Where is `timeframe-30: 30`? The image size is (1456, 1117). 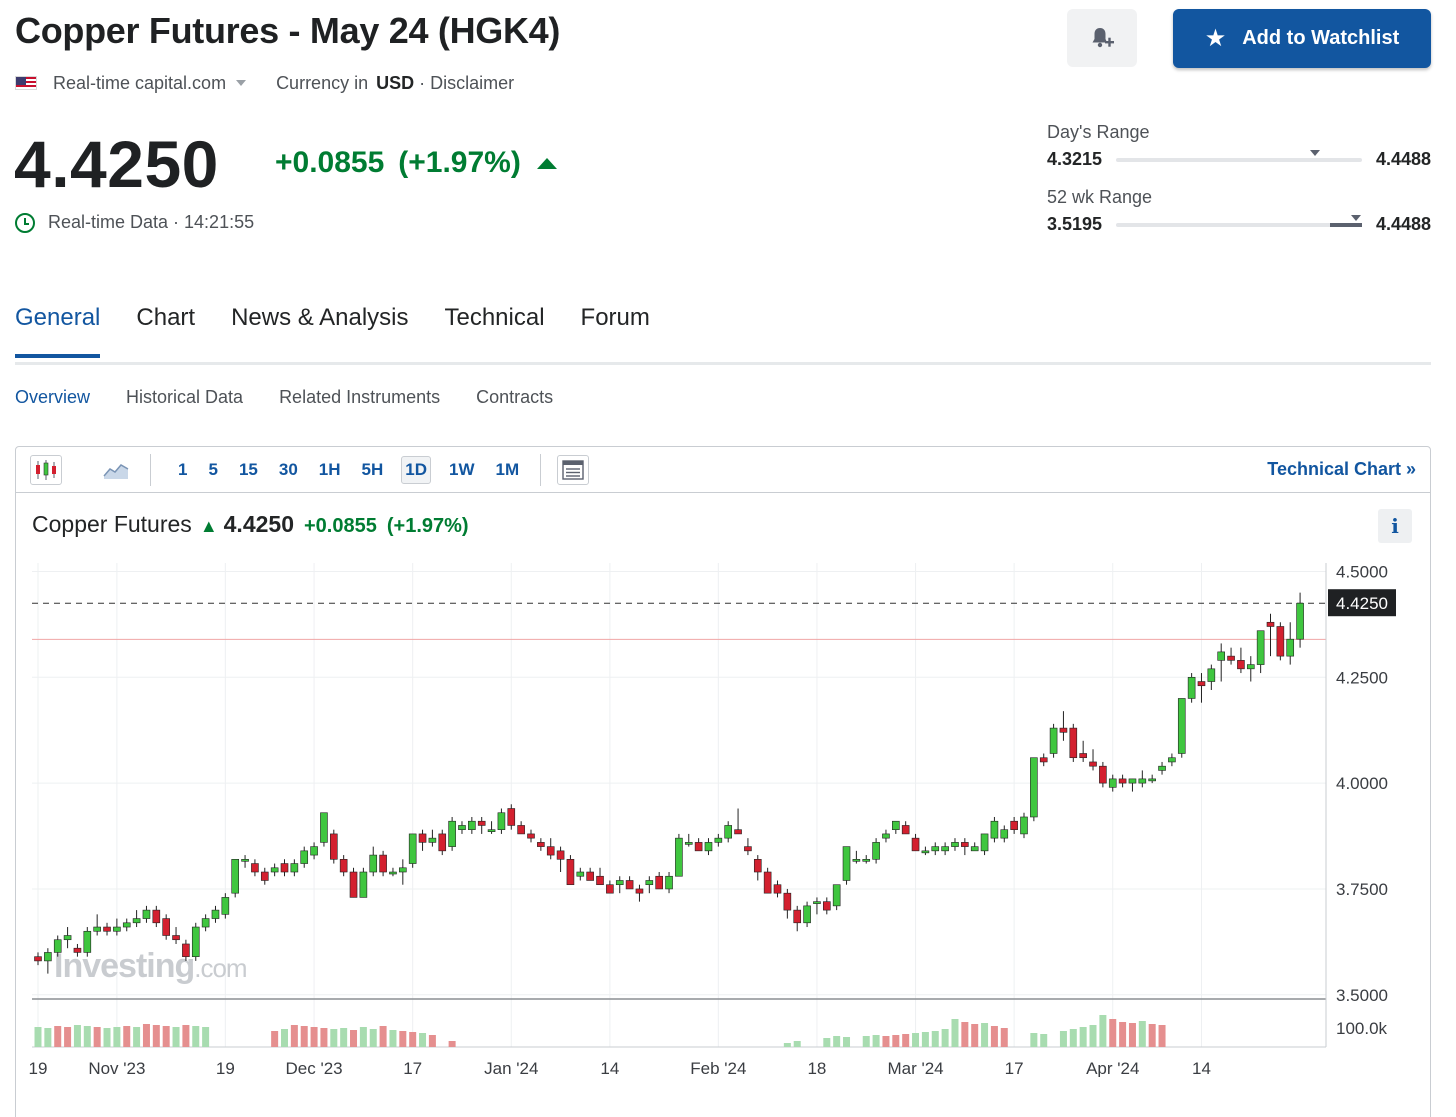
timeframe-30: 30 is located at coordinates (288, 469).